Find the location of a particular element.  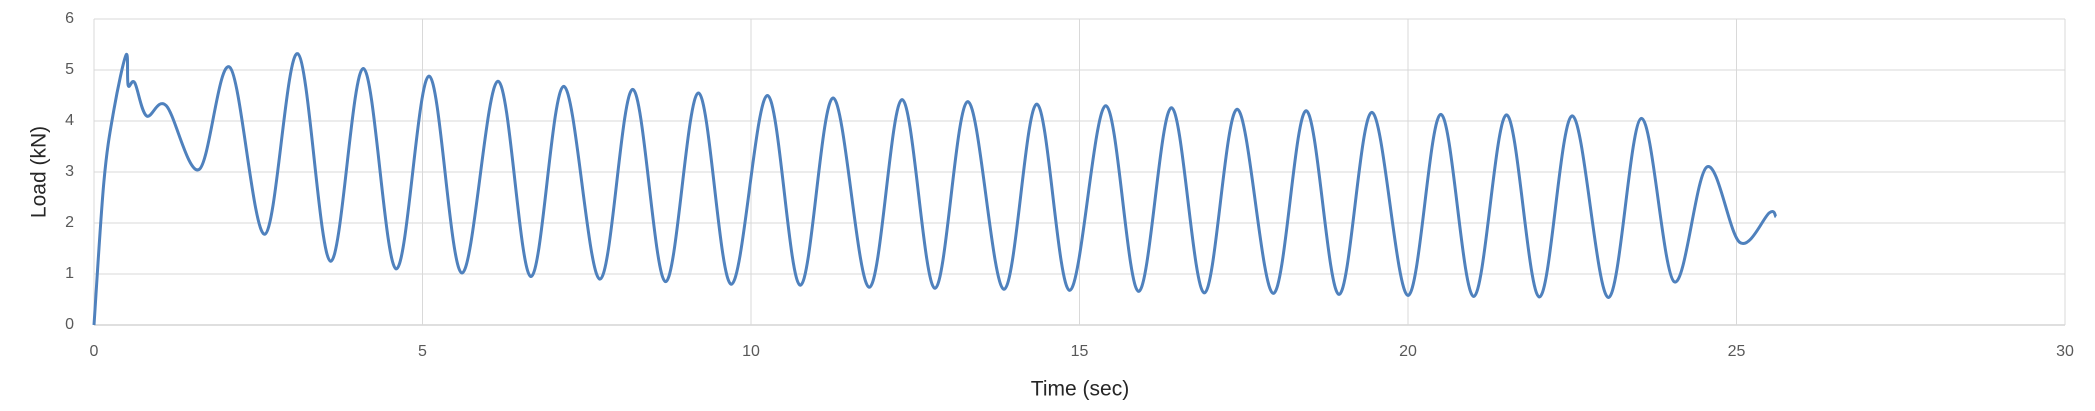

x-tick-label: 15 is located at coordinates (1080, 351).